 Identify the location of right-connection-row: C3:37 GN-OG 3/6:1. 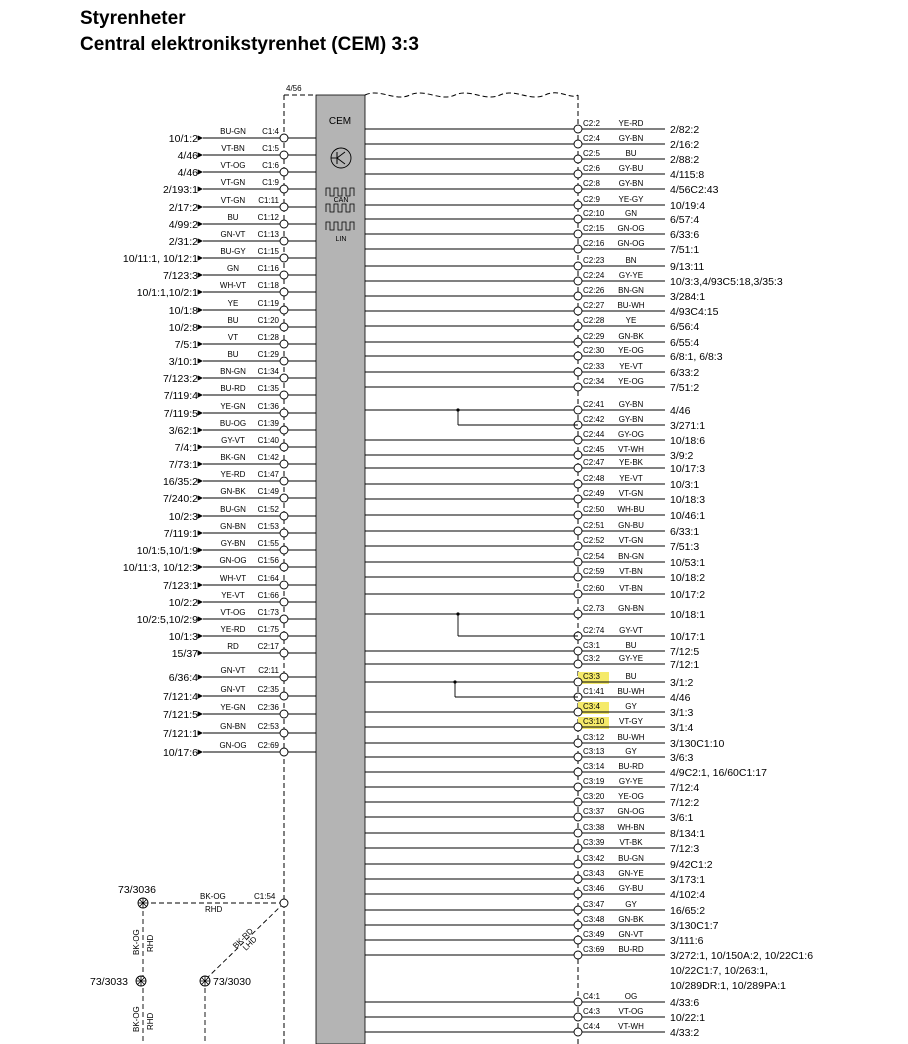
(529, 815).